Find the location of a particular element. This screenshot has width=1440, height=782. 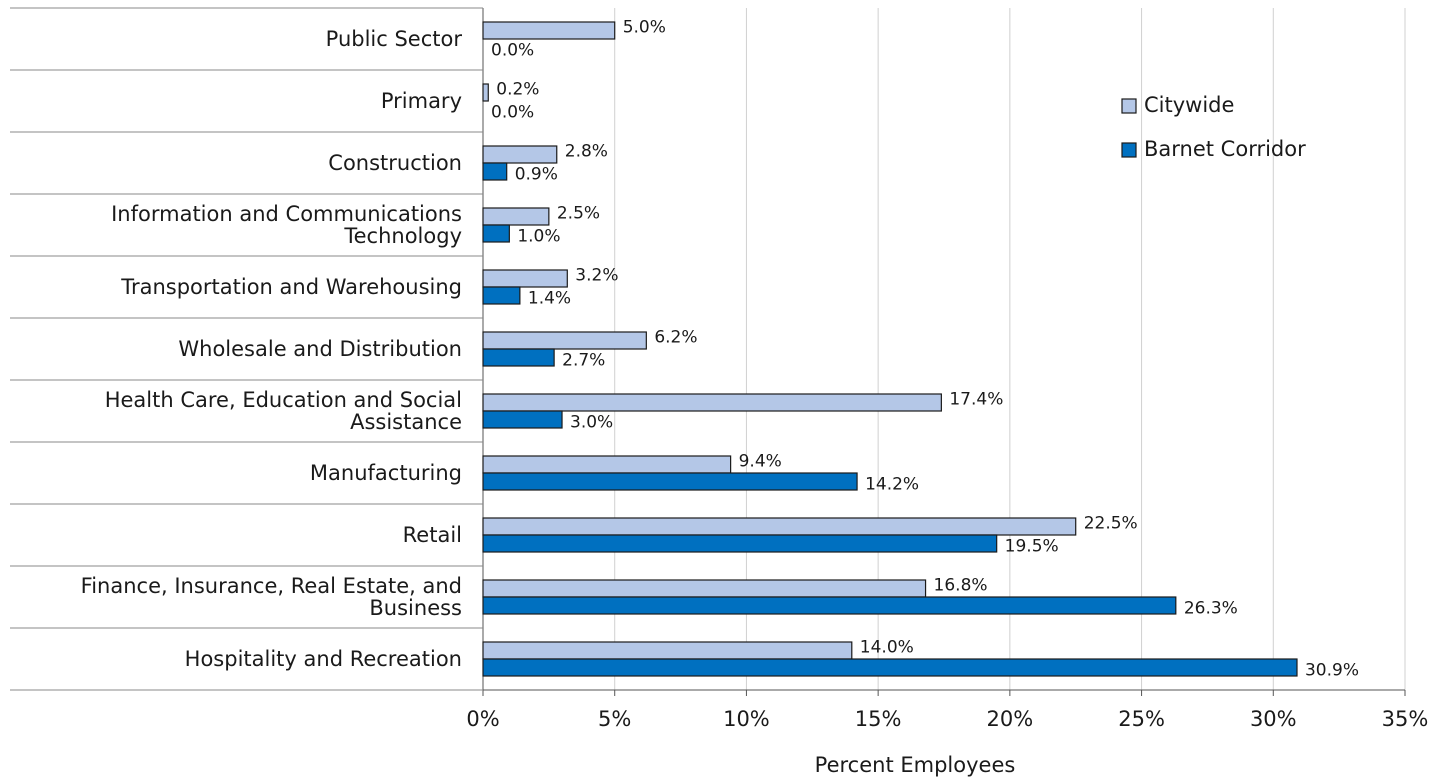

value-label: 14.0% is located at coordinates (887, 648).